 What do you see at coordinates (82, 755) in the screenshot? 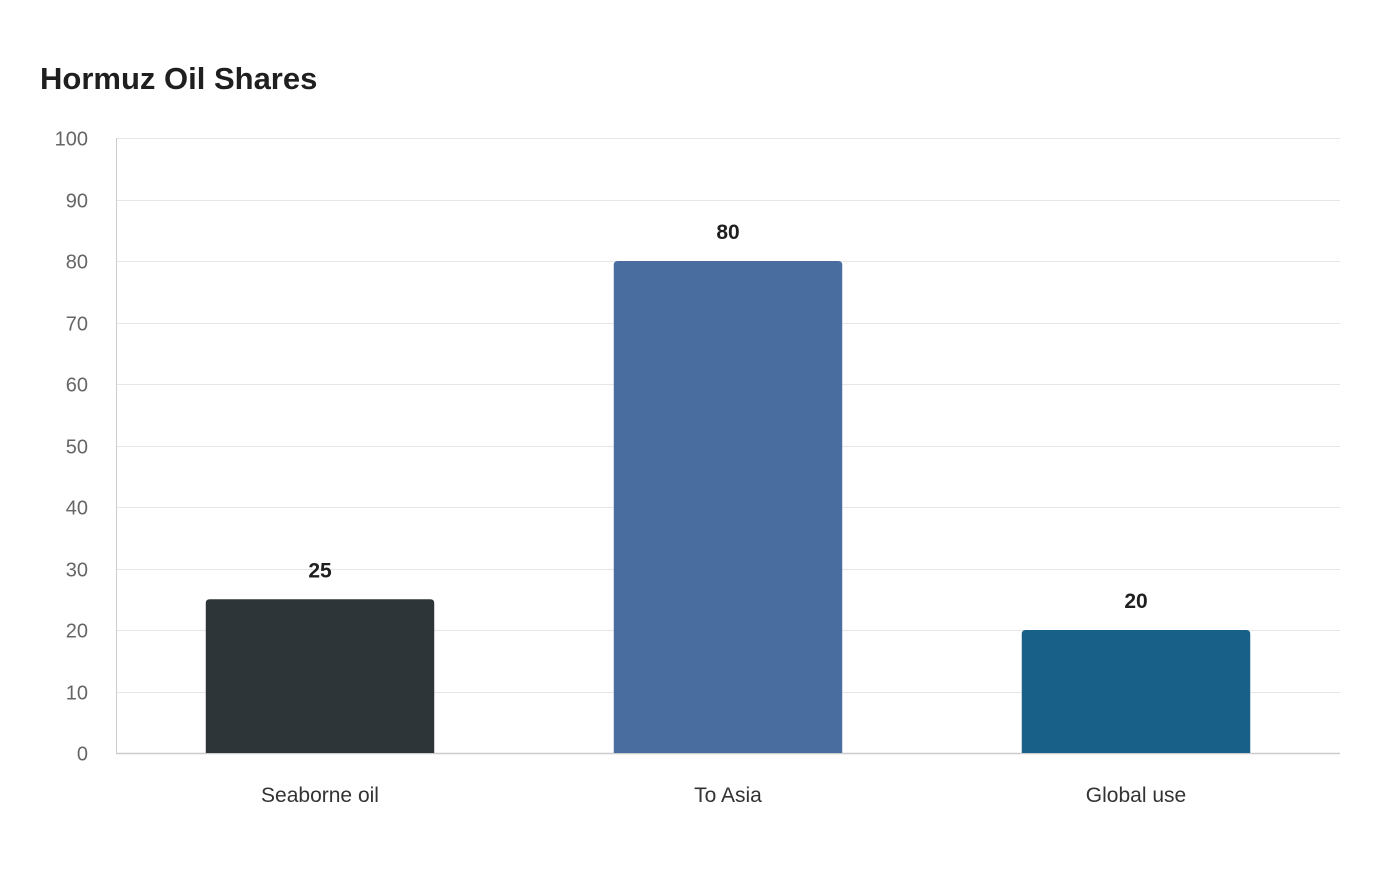
I see `y-tick-label: 0` at bounding box center [82, 755].